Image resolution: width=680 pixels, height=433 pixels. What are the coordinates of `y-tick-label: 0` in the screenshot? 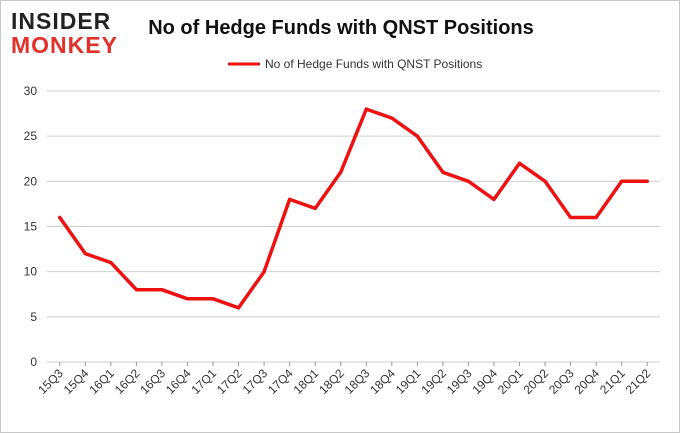 It's located at (33, 362).